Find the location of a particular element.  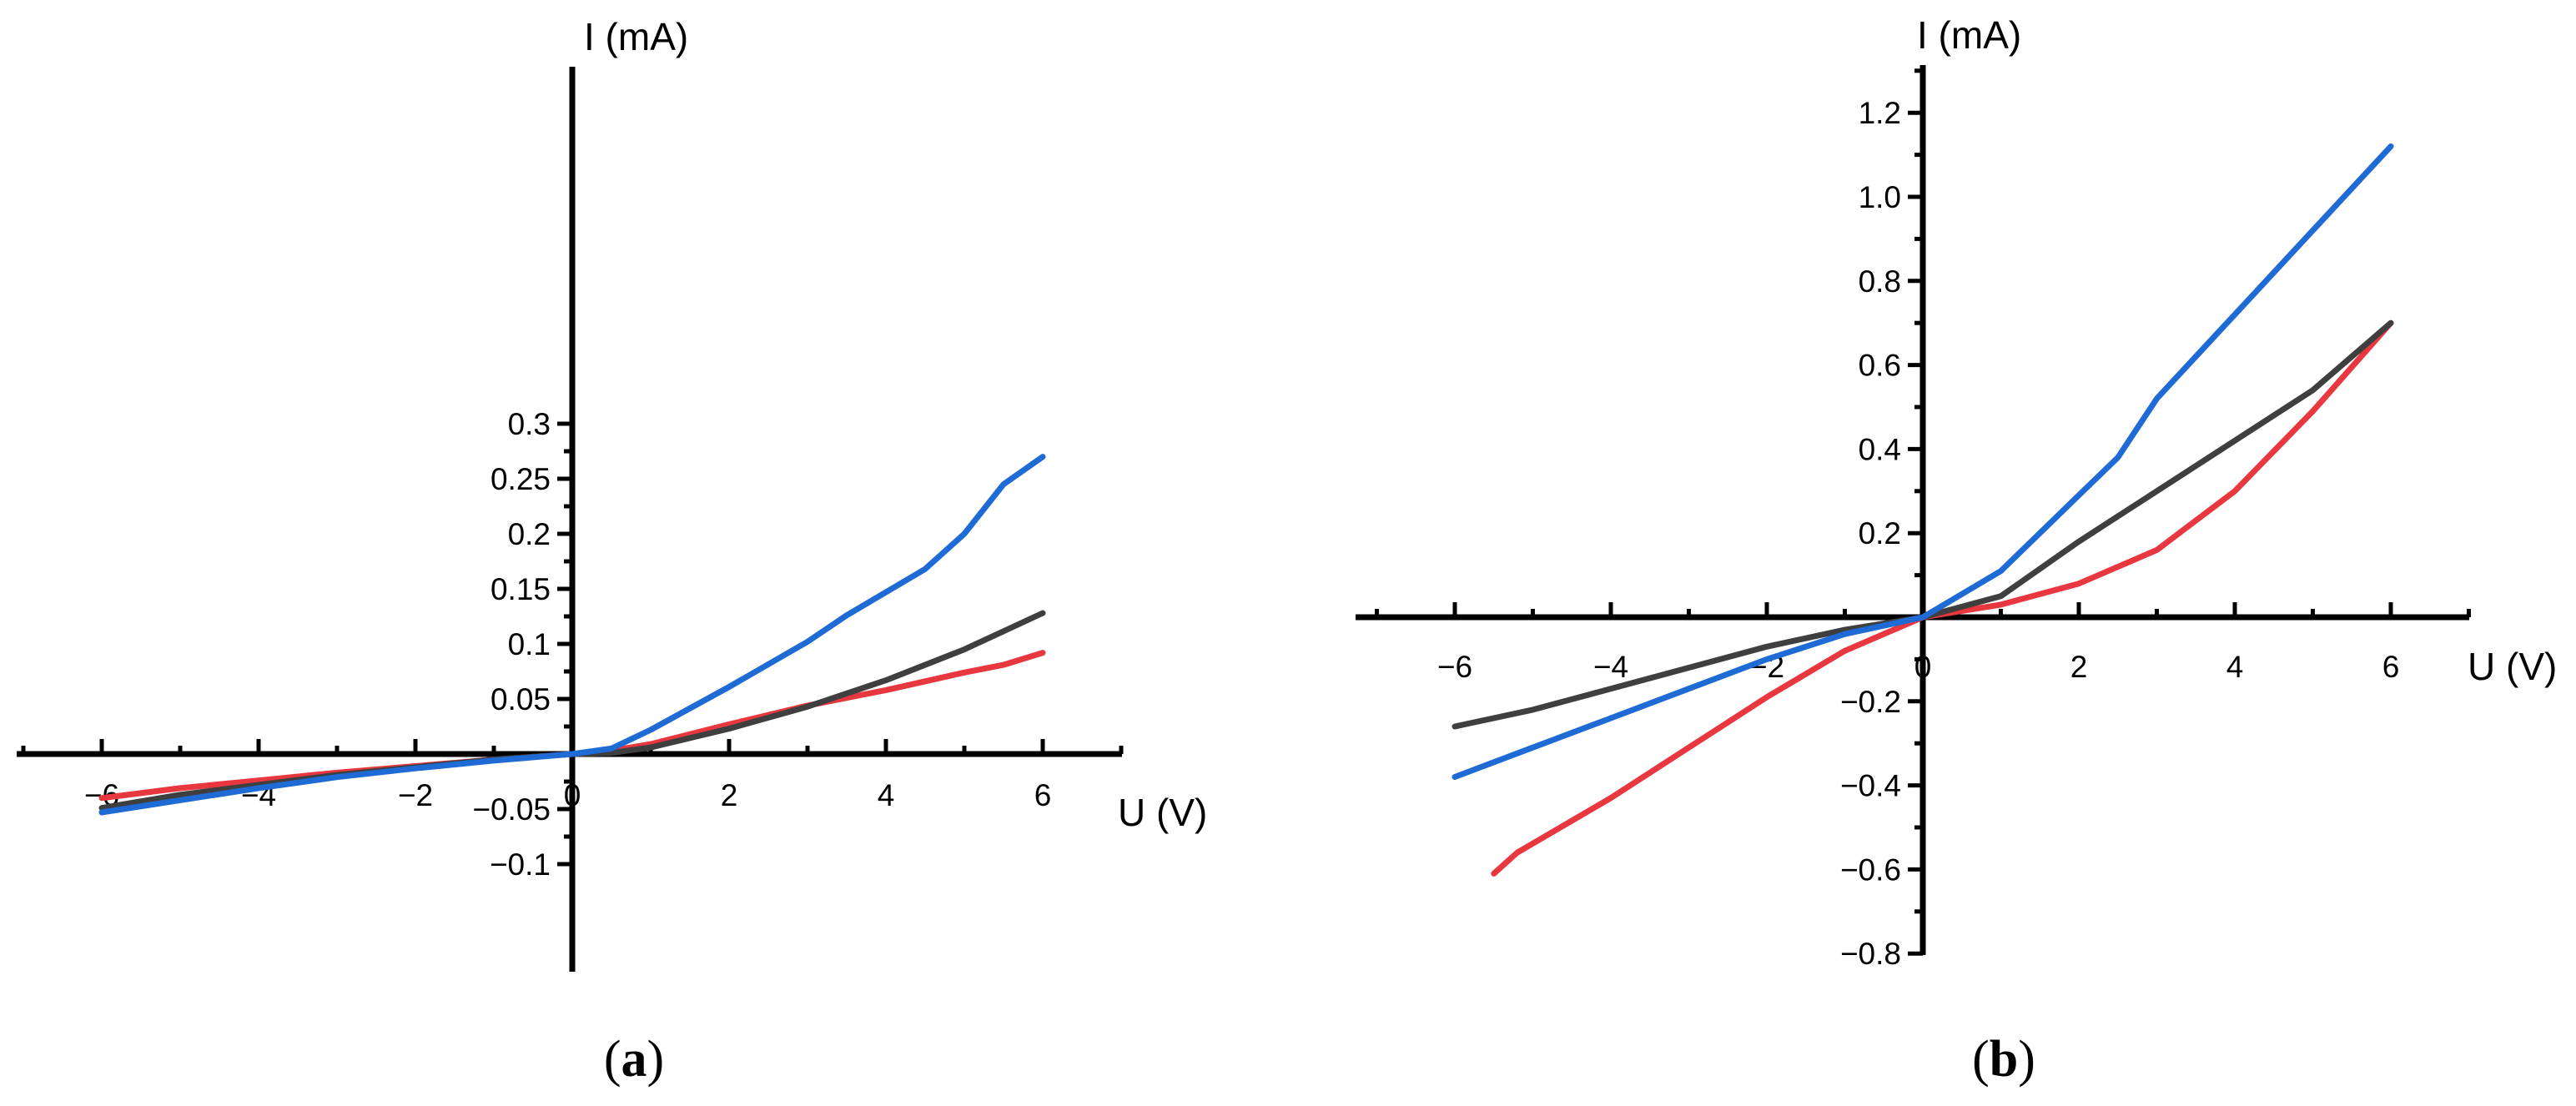

y-tick-label: −0.2 is located at coordinates (1870, 702).